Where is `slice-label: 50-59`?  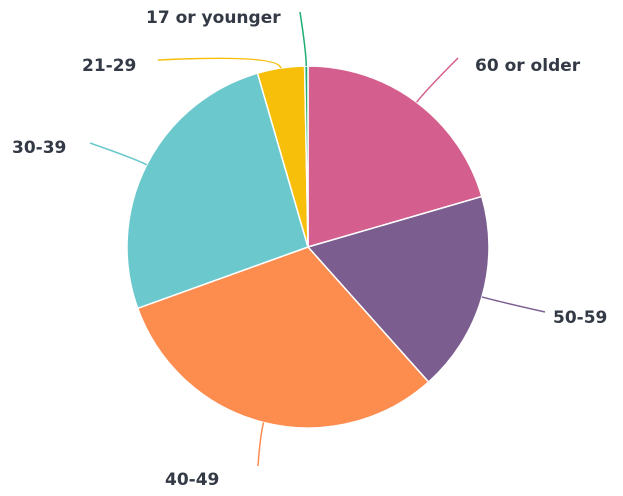
slice-label: 50-59 is located at coordinates (580, 318).